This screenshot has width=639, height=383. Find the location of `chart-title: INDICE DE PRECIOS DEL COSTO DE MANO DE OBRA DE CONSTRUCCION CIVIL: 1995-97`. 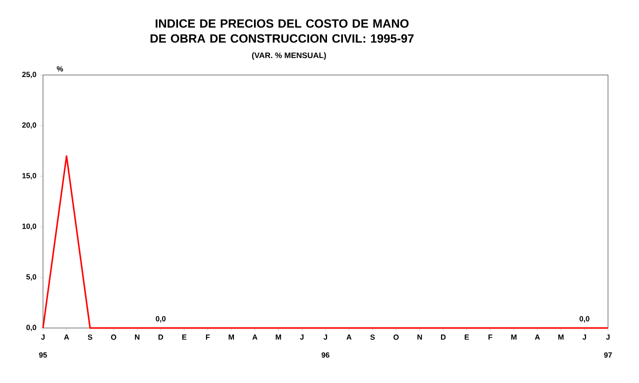

chart-title: INDICE DE PRECIOS DEL COSTO DE MANO DE OBRA DE CONSTRUCCION CIVIL: 1995-97 is located at coordinates (282, 31).